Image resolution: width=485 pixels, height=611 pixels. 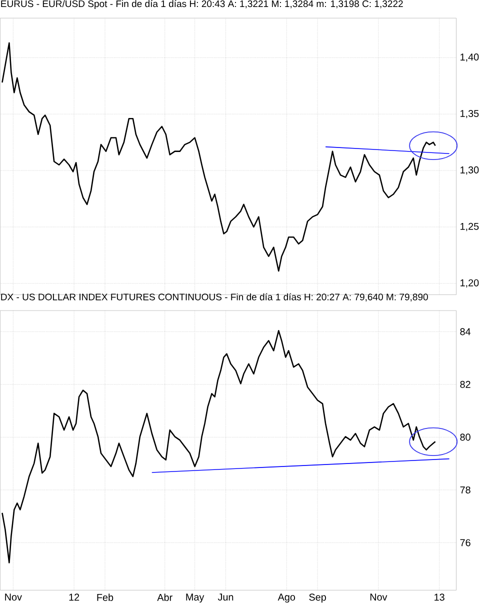 What do you see at coordinates (465, 332) in the screenshot?
I see `y-tick-label: 84` at bounding box center [465, 332].